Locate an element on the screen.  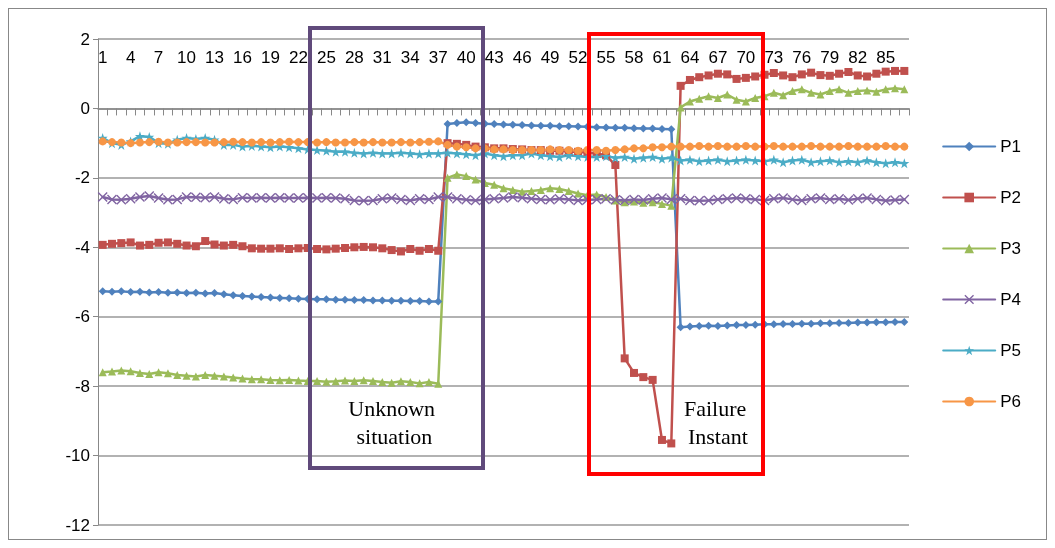
x-tick-label: 46 is located at coordinates (522, 58).